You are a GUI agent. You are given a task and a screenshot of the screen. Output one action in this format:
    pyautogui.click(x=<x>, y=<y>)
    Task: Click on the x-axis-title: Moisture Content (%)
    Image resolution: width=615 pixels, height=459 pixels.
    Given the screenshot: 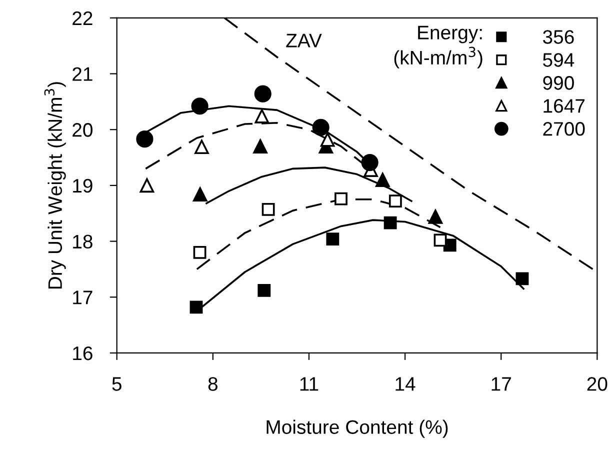 What is the action you would take?
    pyautogui.click(x=357, y=429)
    